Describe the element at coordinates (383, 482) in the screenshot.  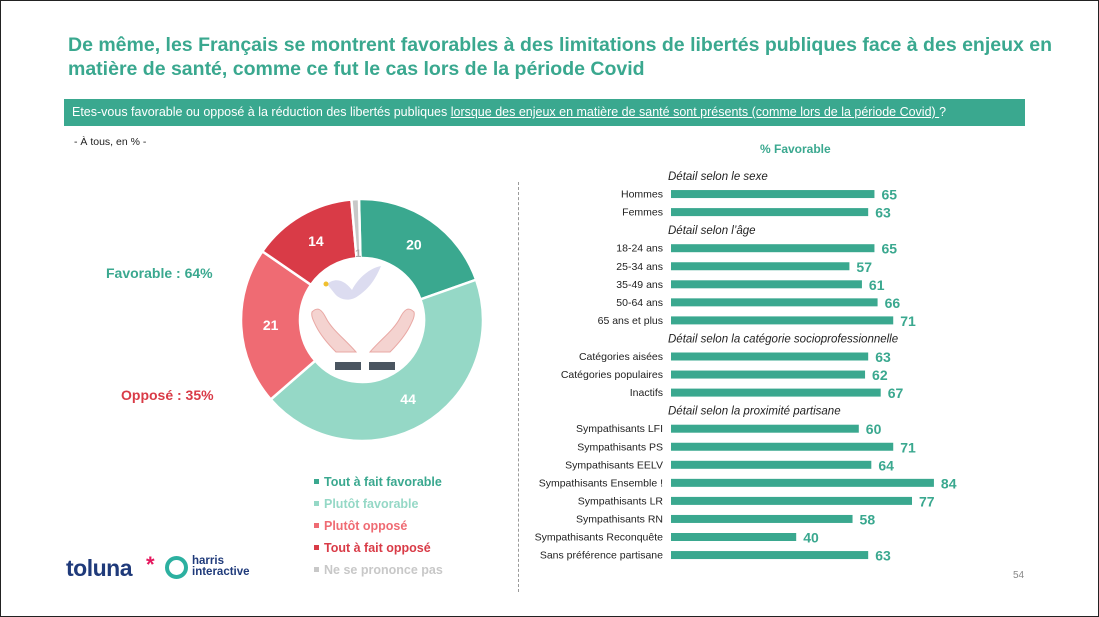
I see `legend-label: Tout à fait favorable` at that location.